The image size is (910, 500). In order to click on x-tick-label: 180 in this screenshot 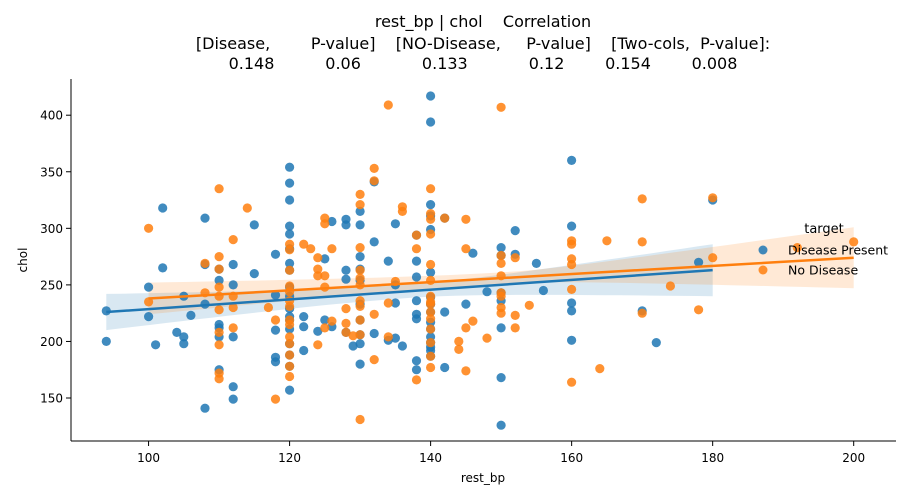, I will do `click(712, 458)`.